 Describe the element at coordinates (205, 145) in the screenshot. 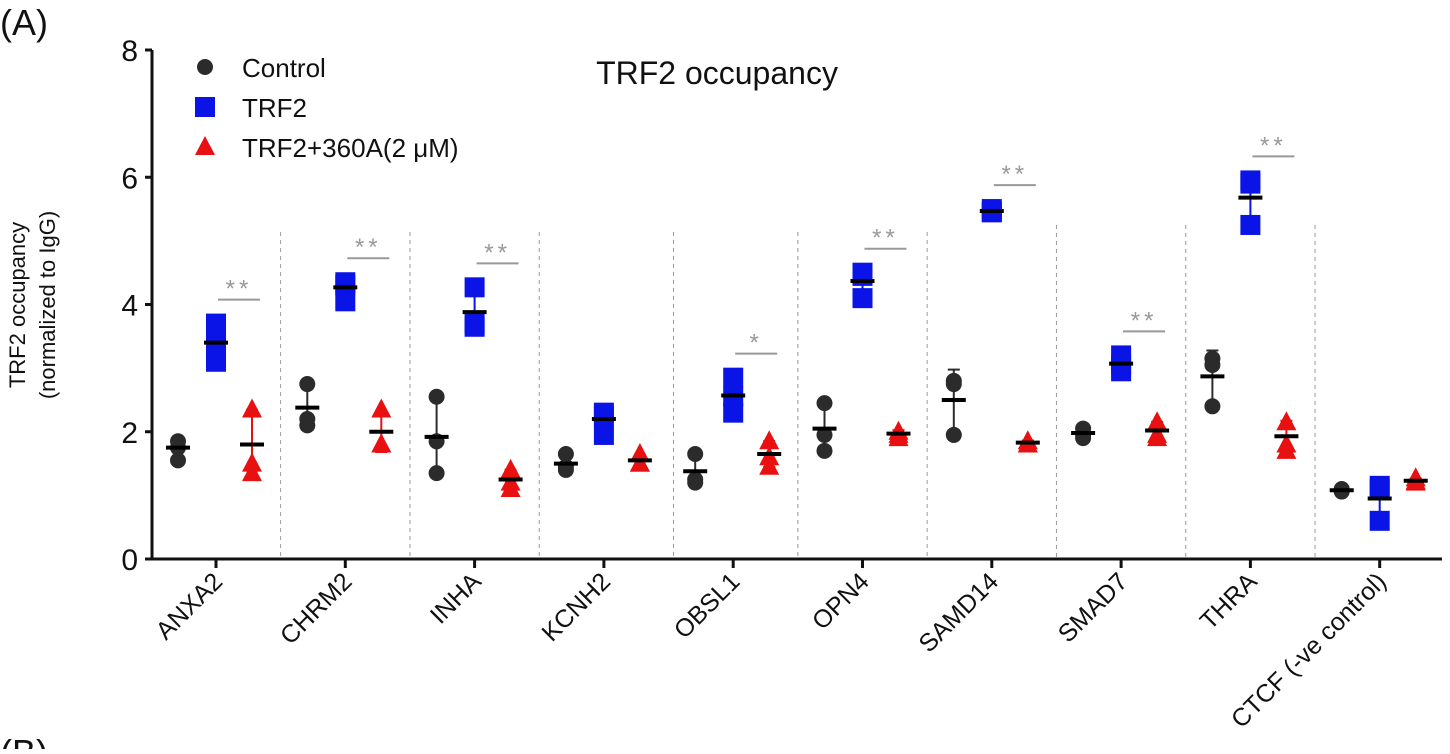

I see `legend-marker-triangle` at that location.